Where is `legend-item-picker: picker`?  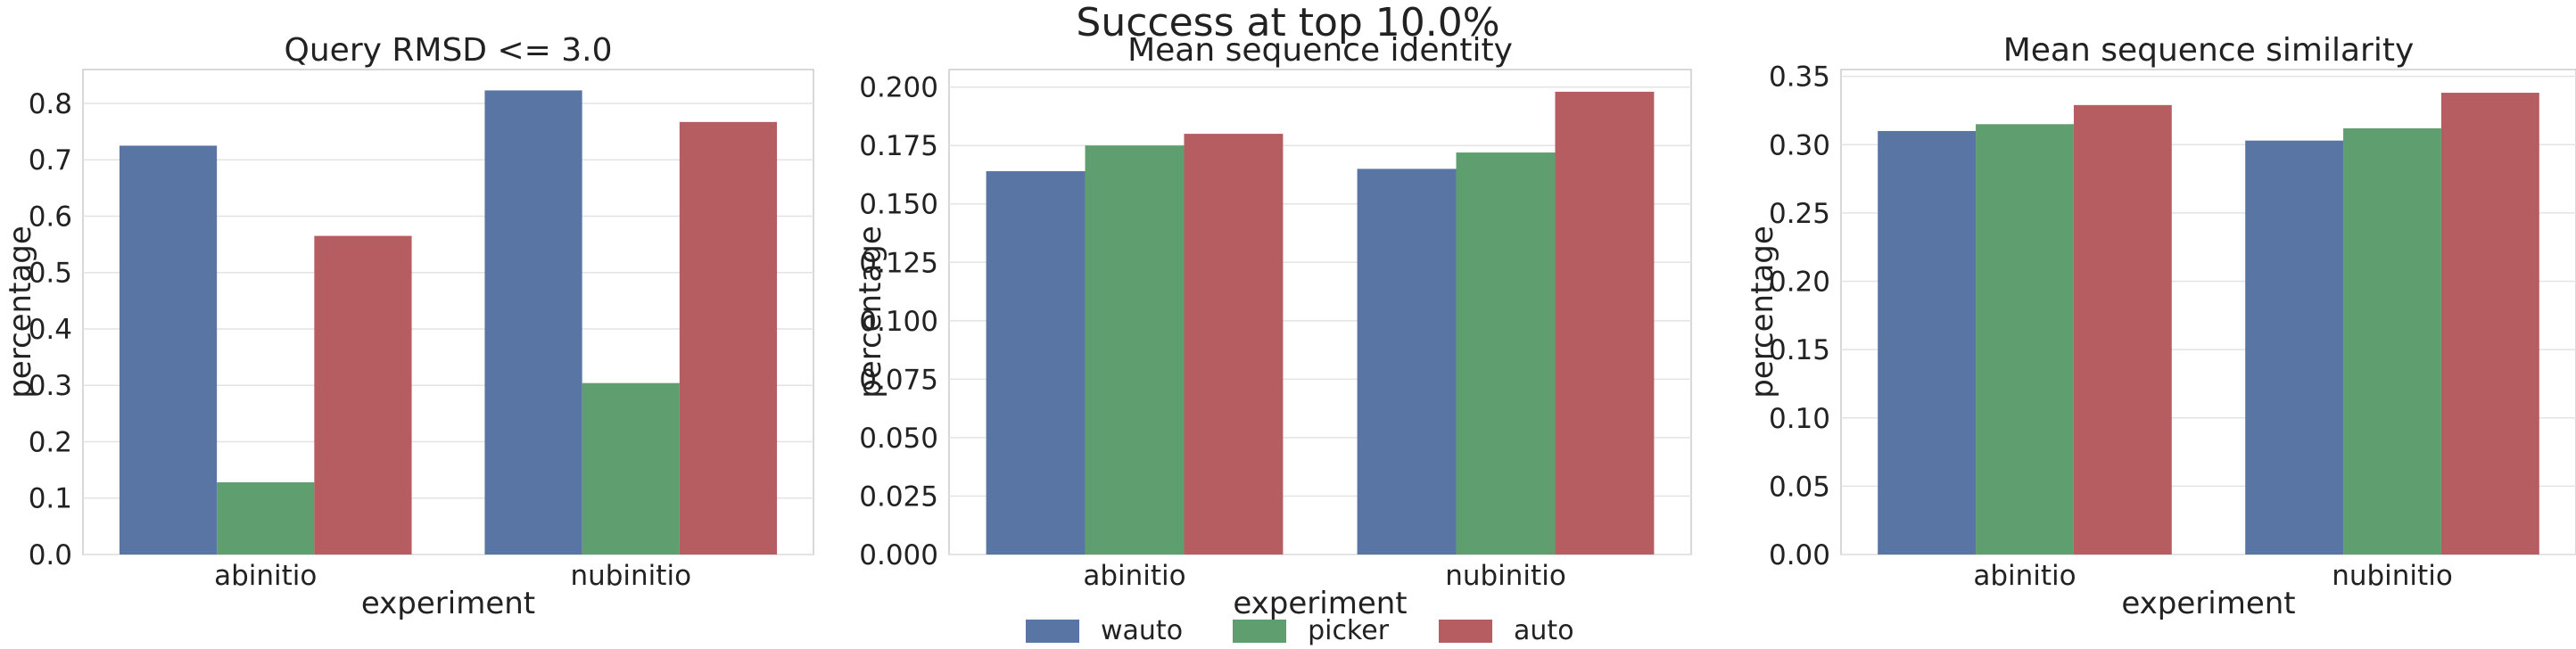 legend-item-picker: picker is located at coordinates (1311, 630).